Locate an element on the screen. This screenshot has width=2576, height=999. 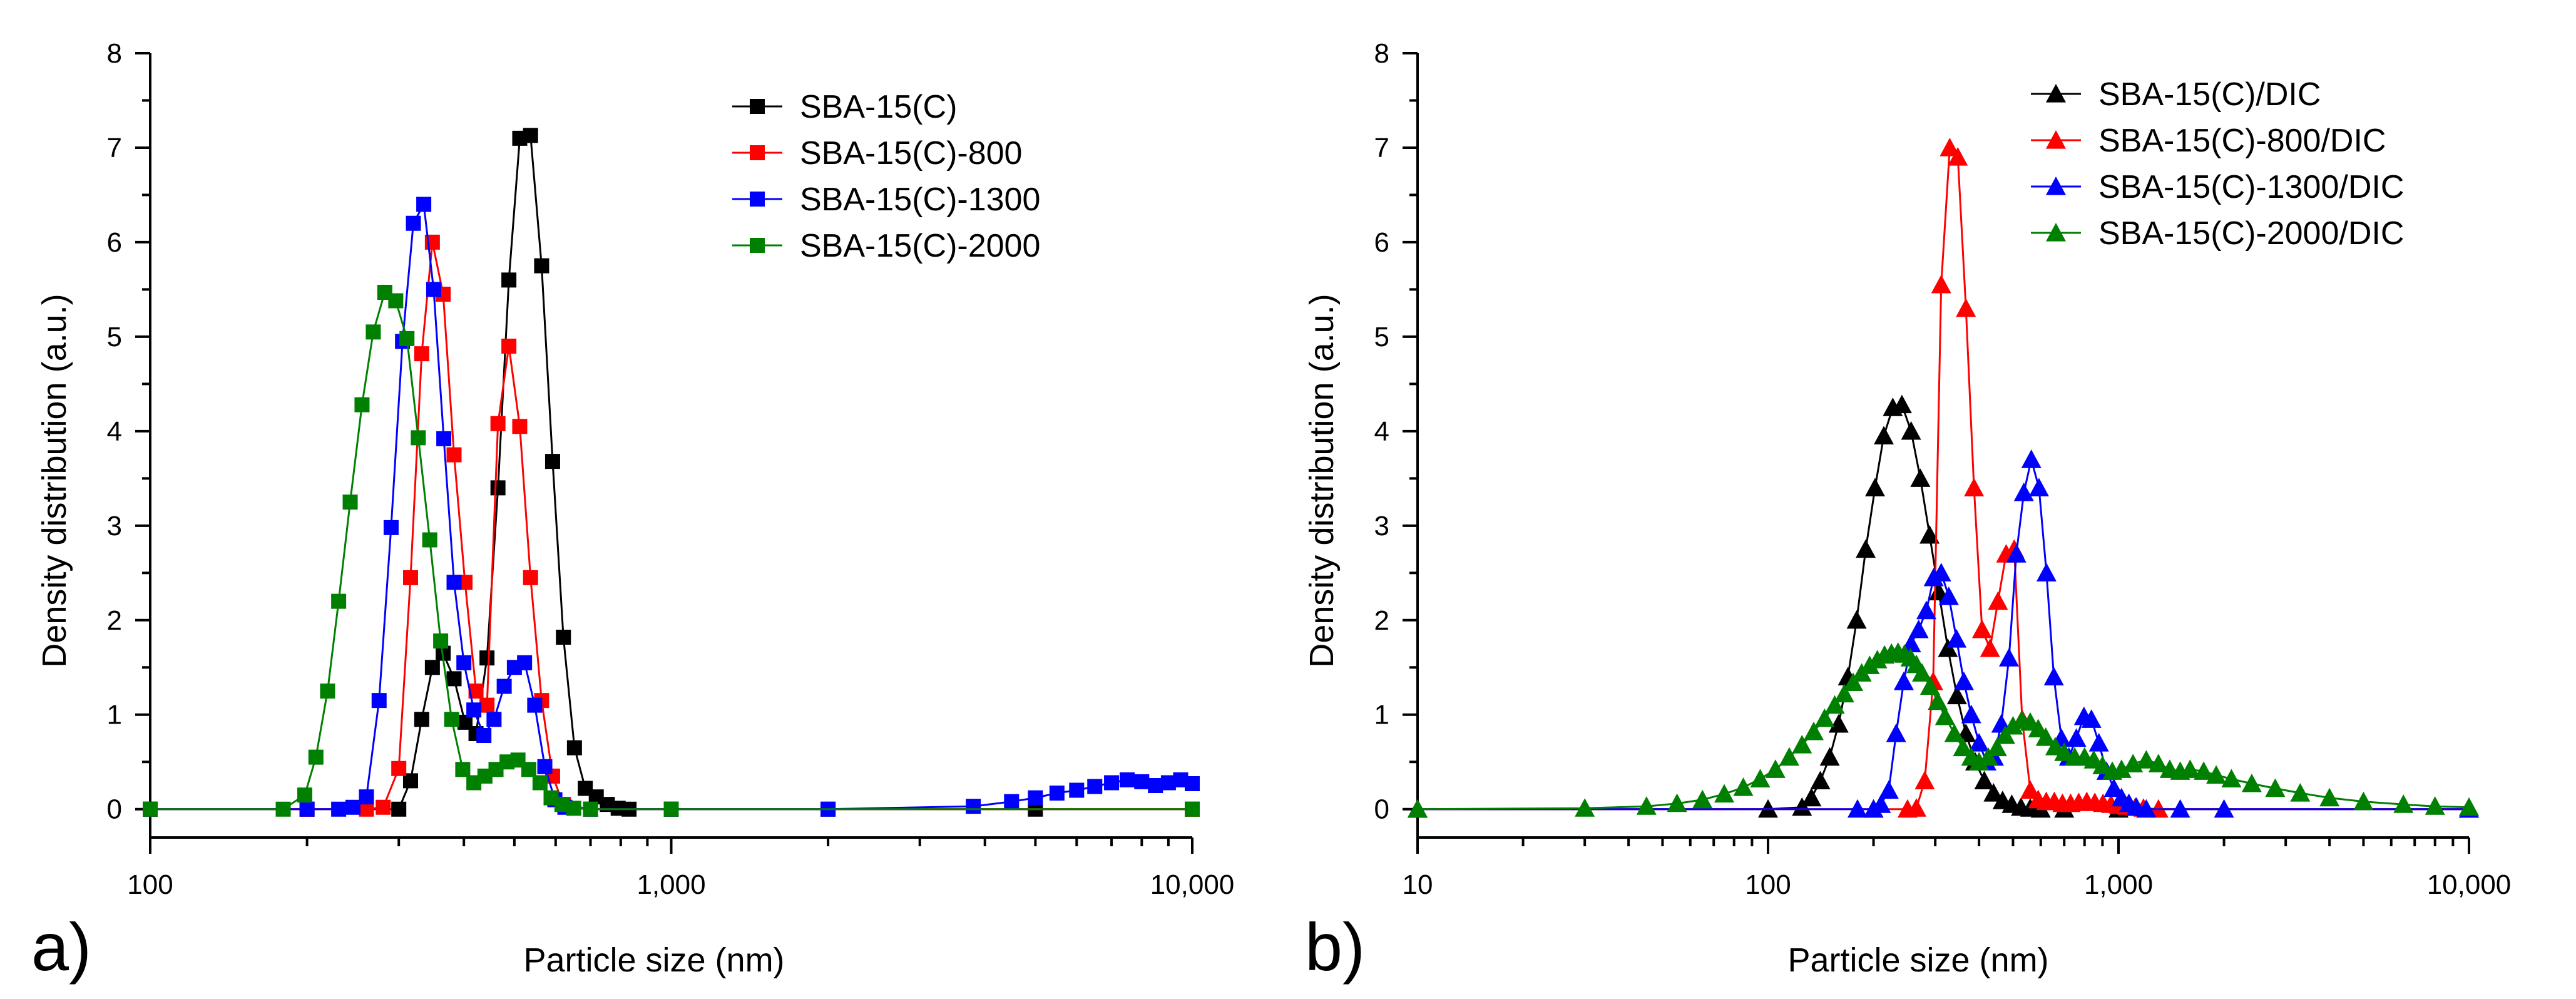
panel-b-y-tick-label: 6 is located at coordinates (1382, 242).